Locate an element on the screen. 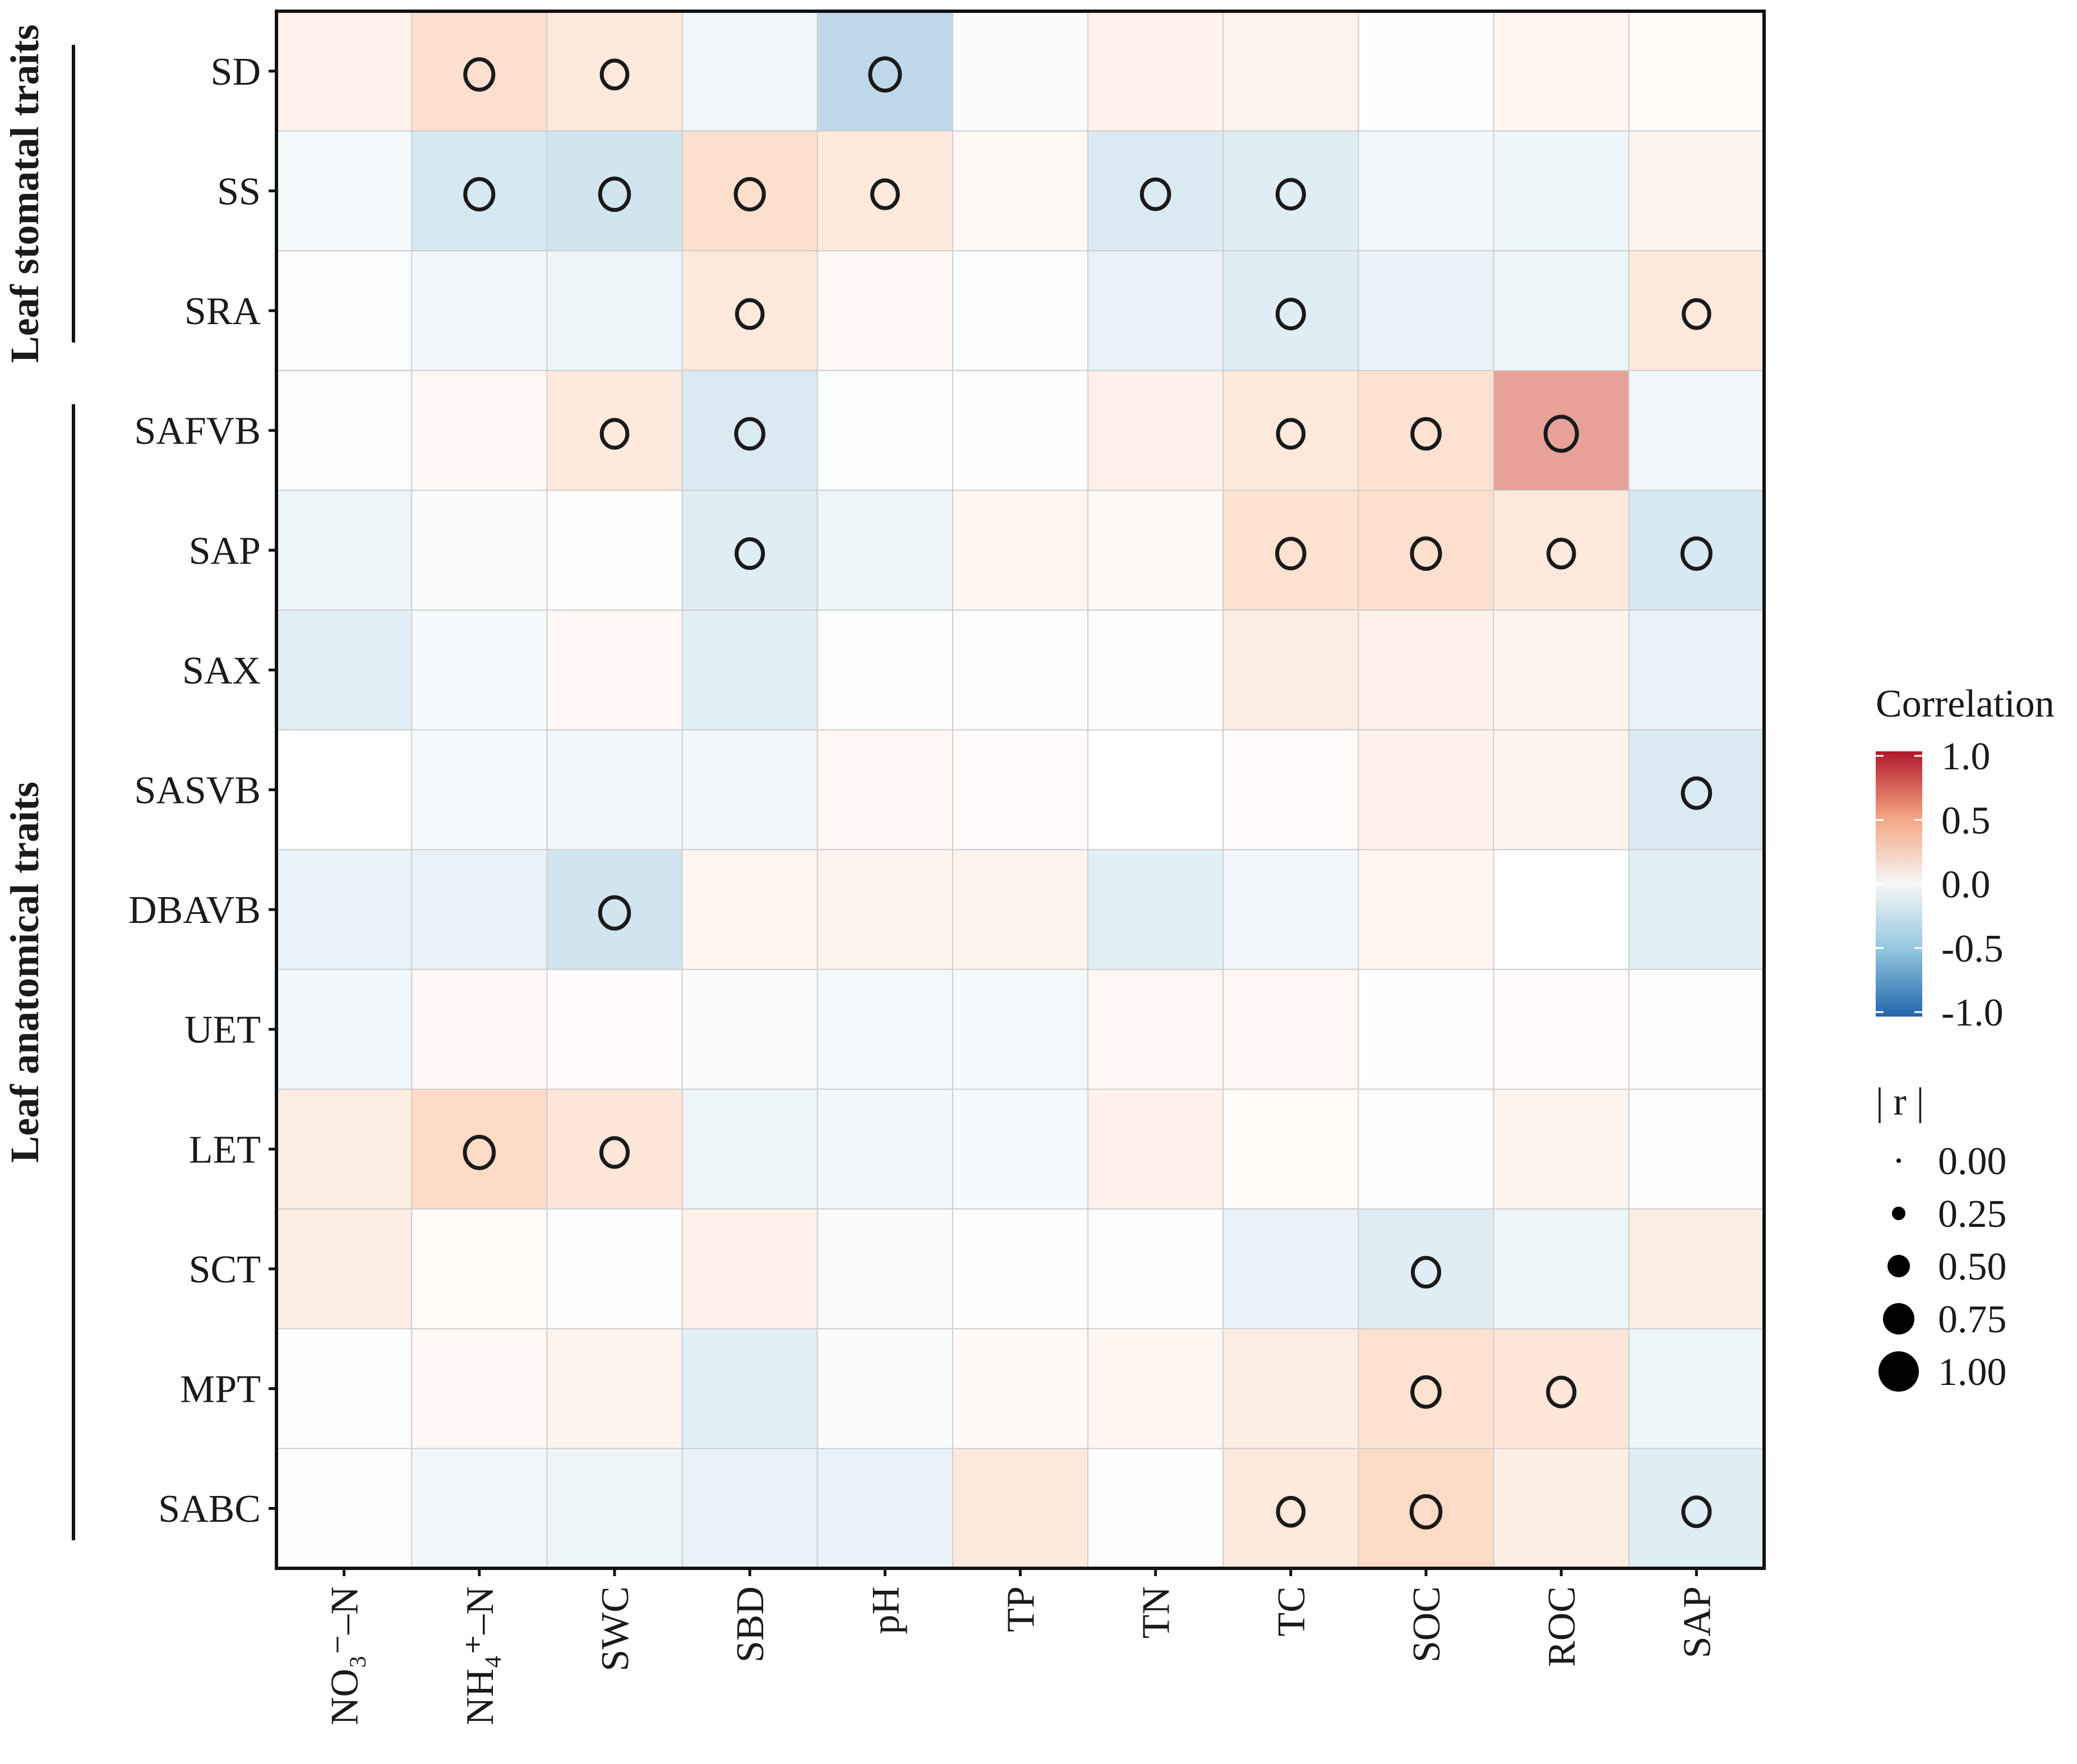 The width and height of the screenshot is (2077, 1764). y-tick-label: SAFVB is located at coordinates (197, 431).